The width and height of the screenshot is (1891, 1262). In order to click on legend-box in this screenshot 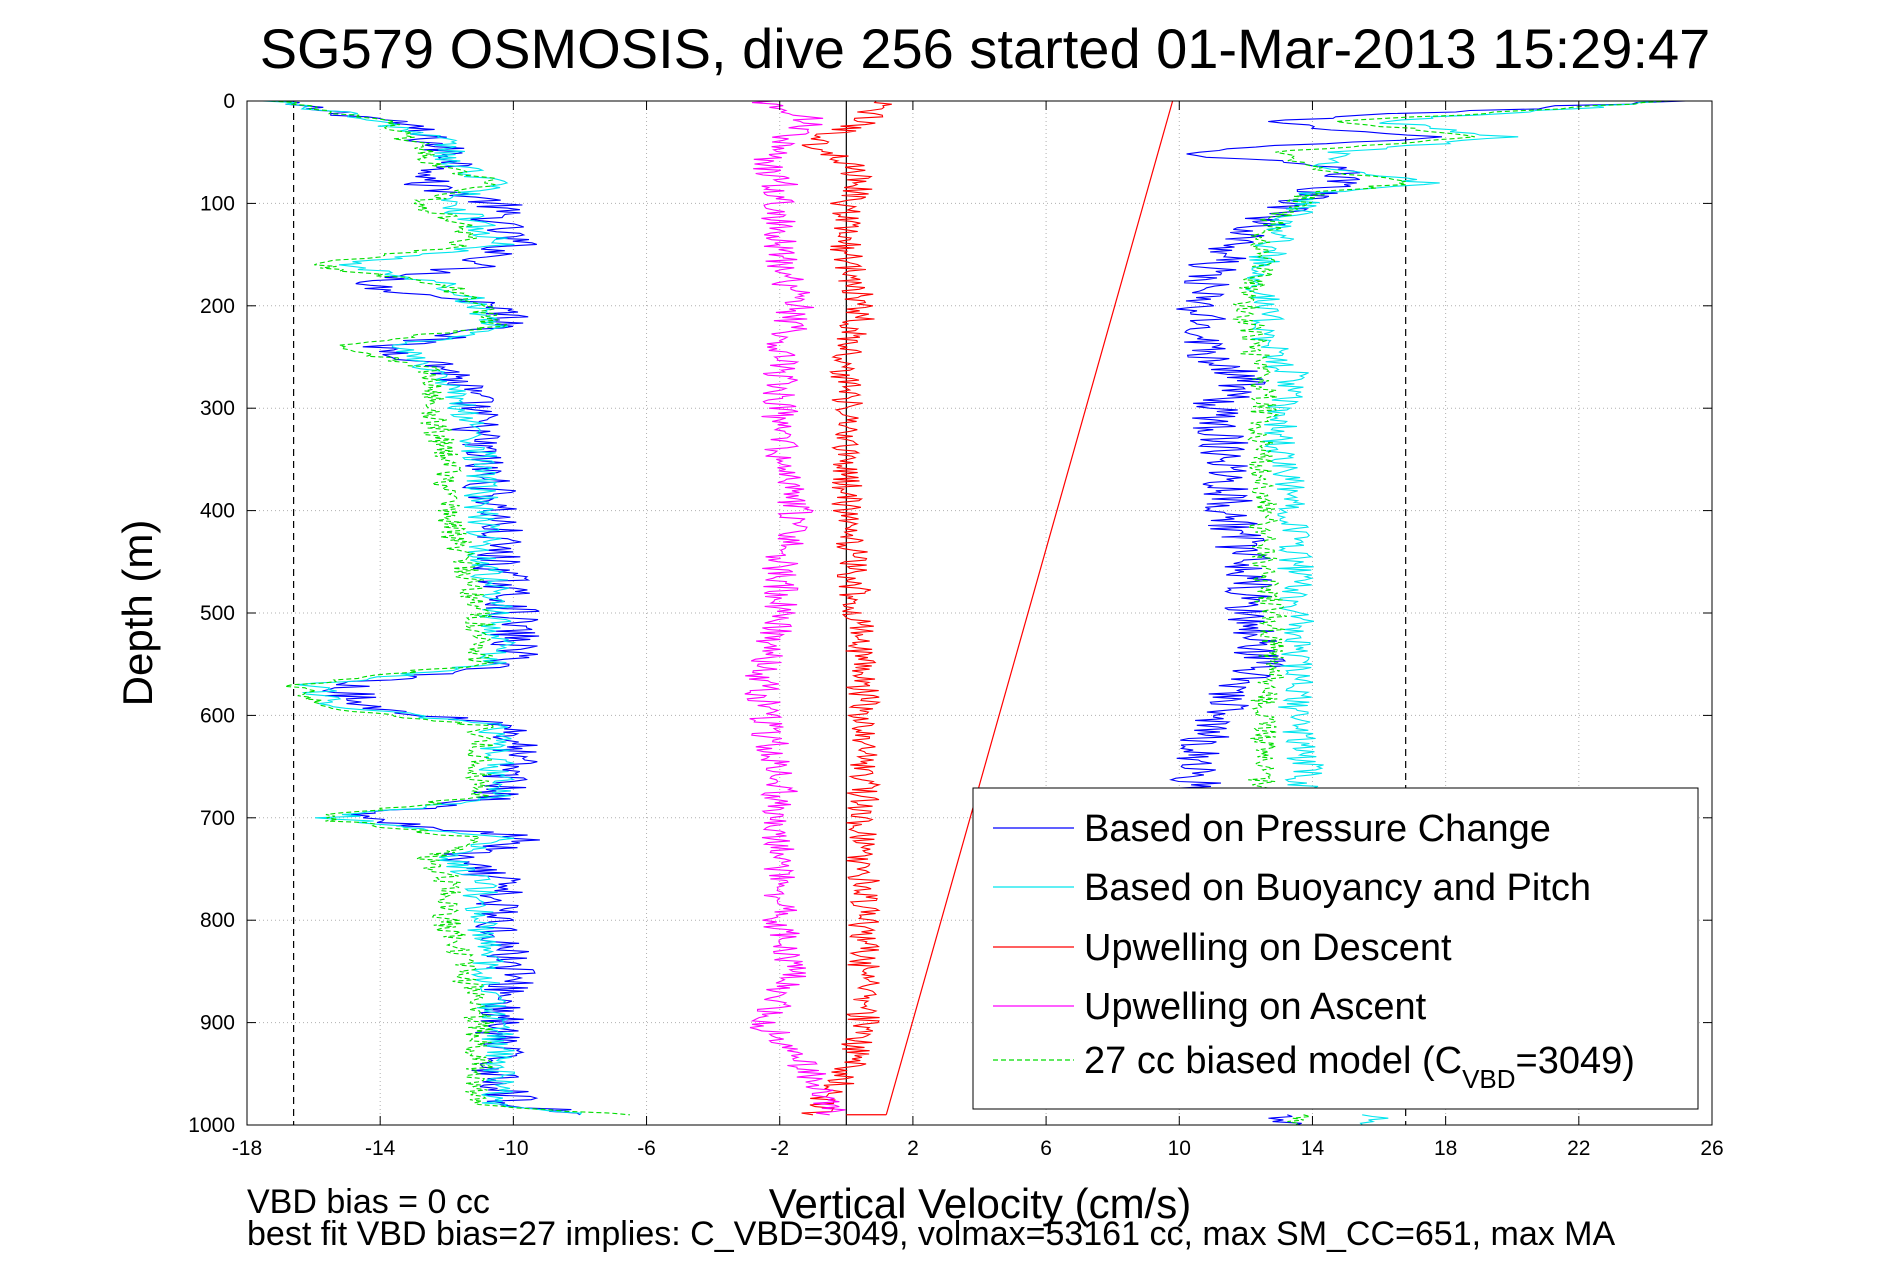, I will do `click(1335, 948)`.